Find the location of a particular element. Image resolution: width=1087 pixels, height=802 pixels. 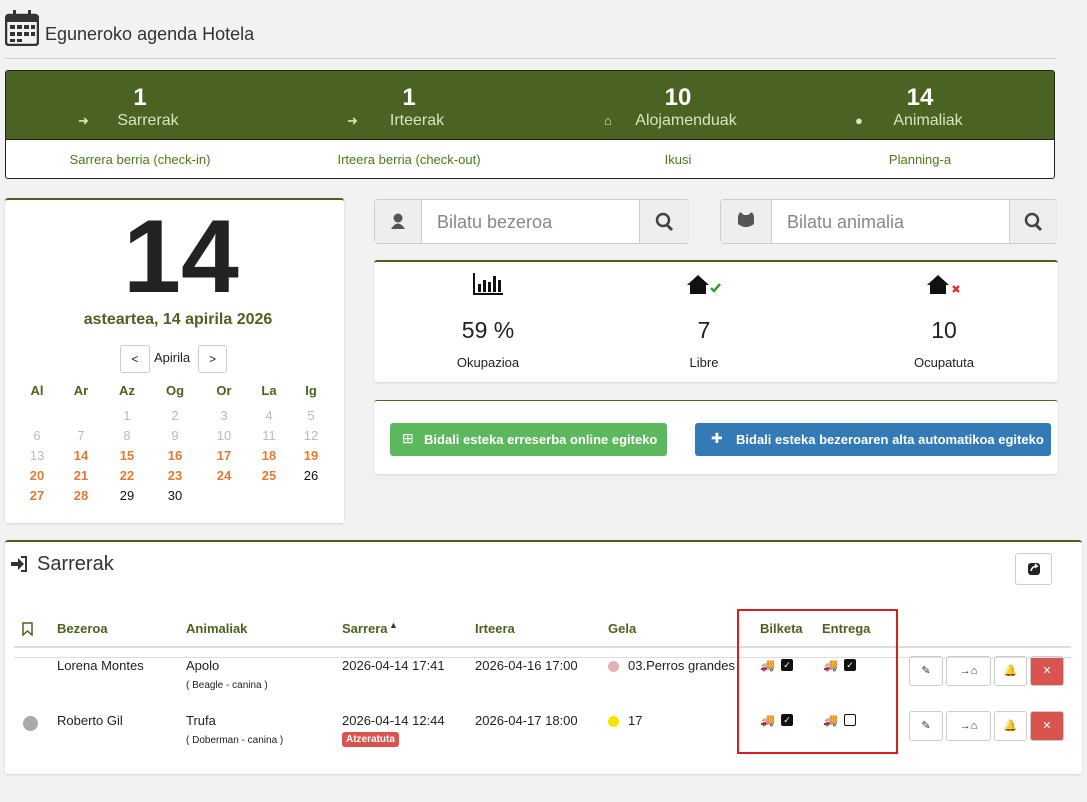

btn-icon: ⊞ is located at coordinates (408, 438).